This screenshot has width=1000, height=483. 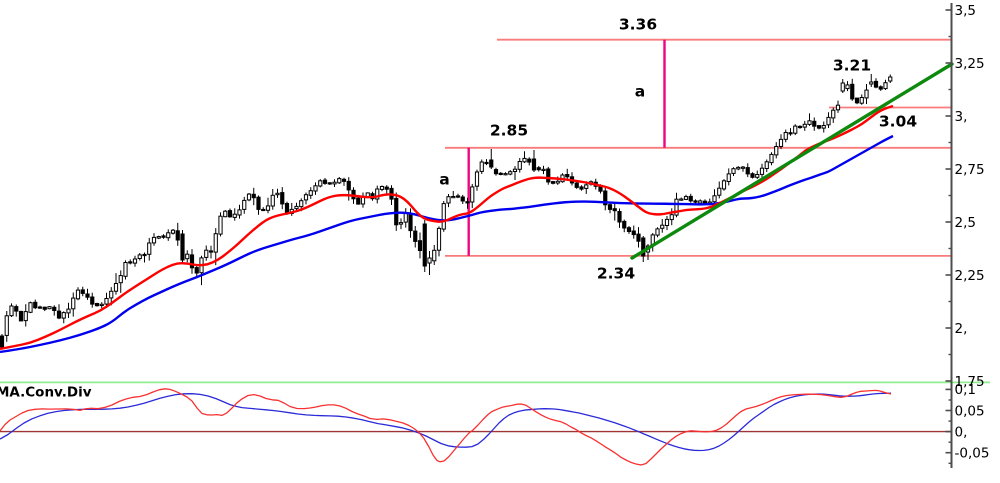 I want to click on macd-signal-line, so click(x=446, y=422).